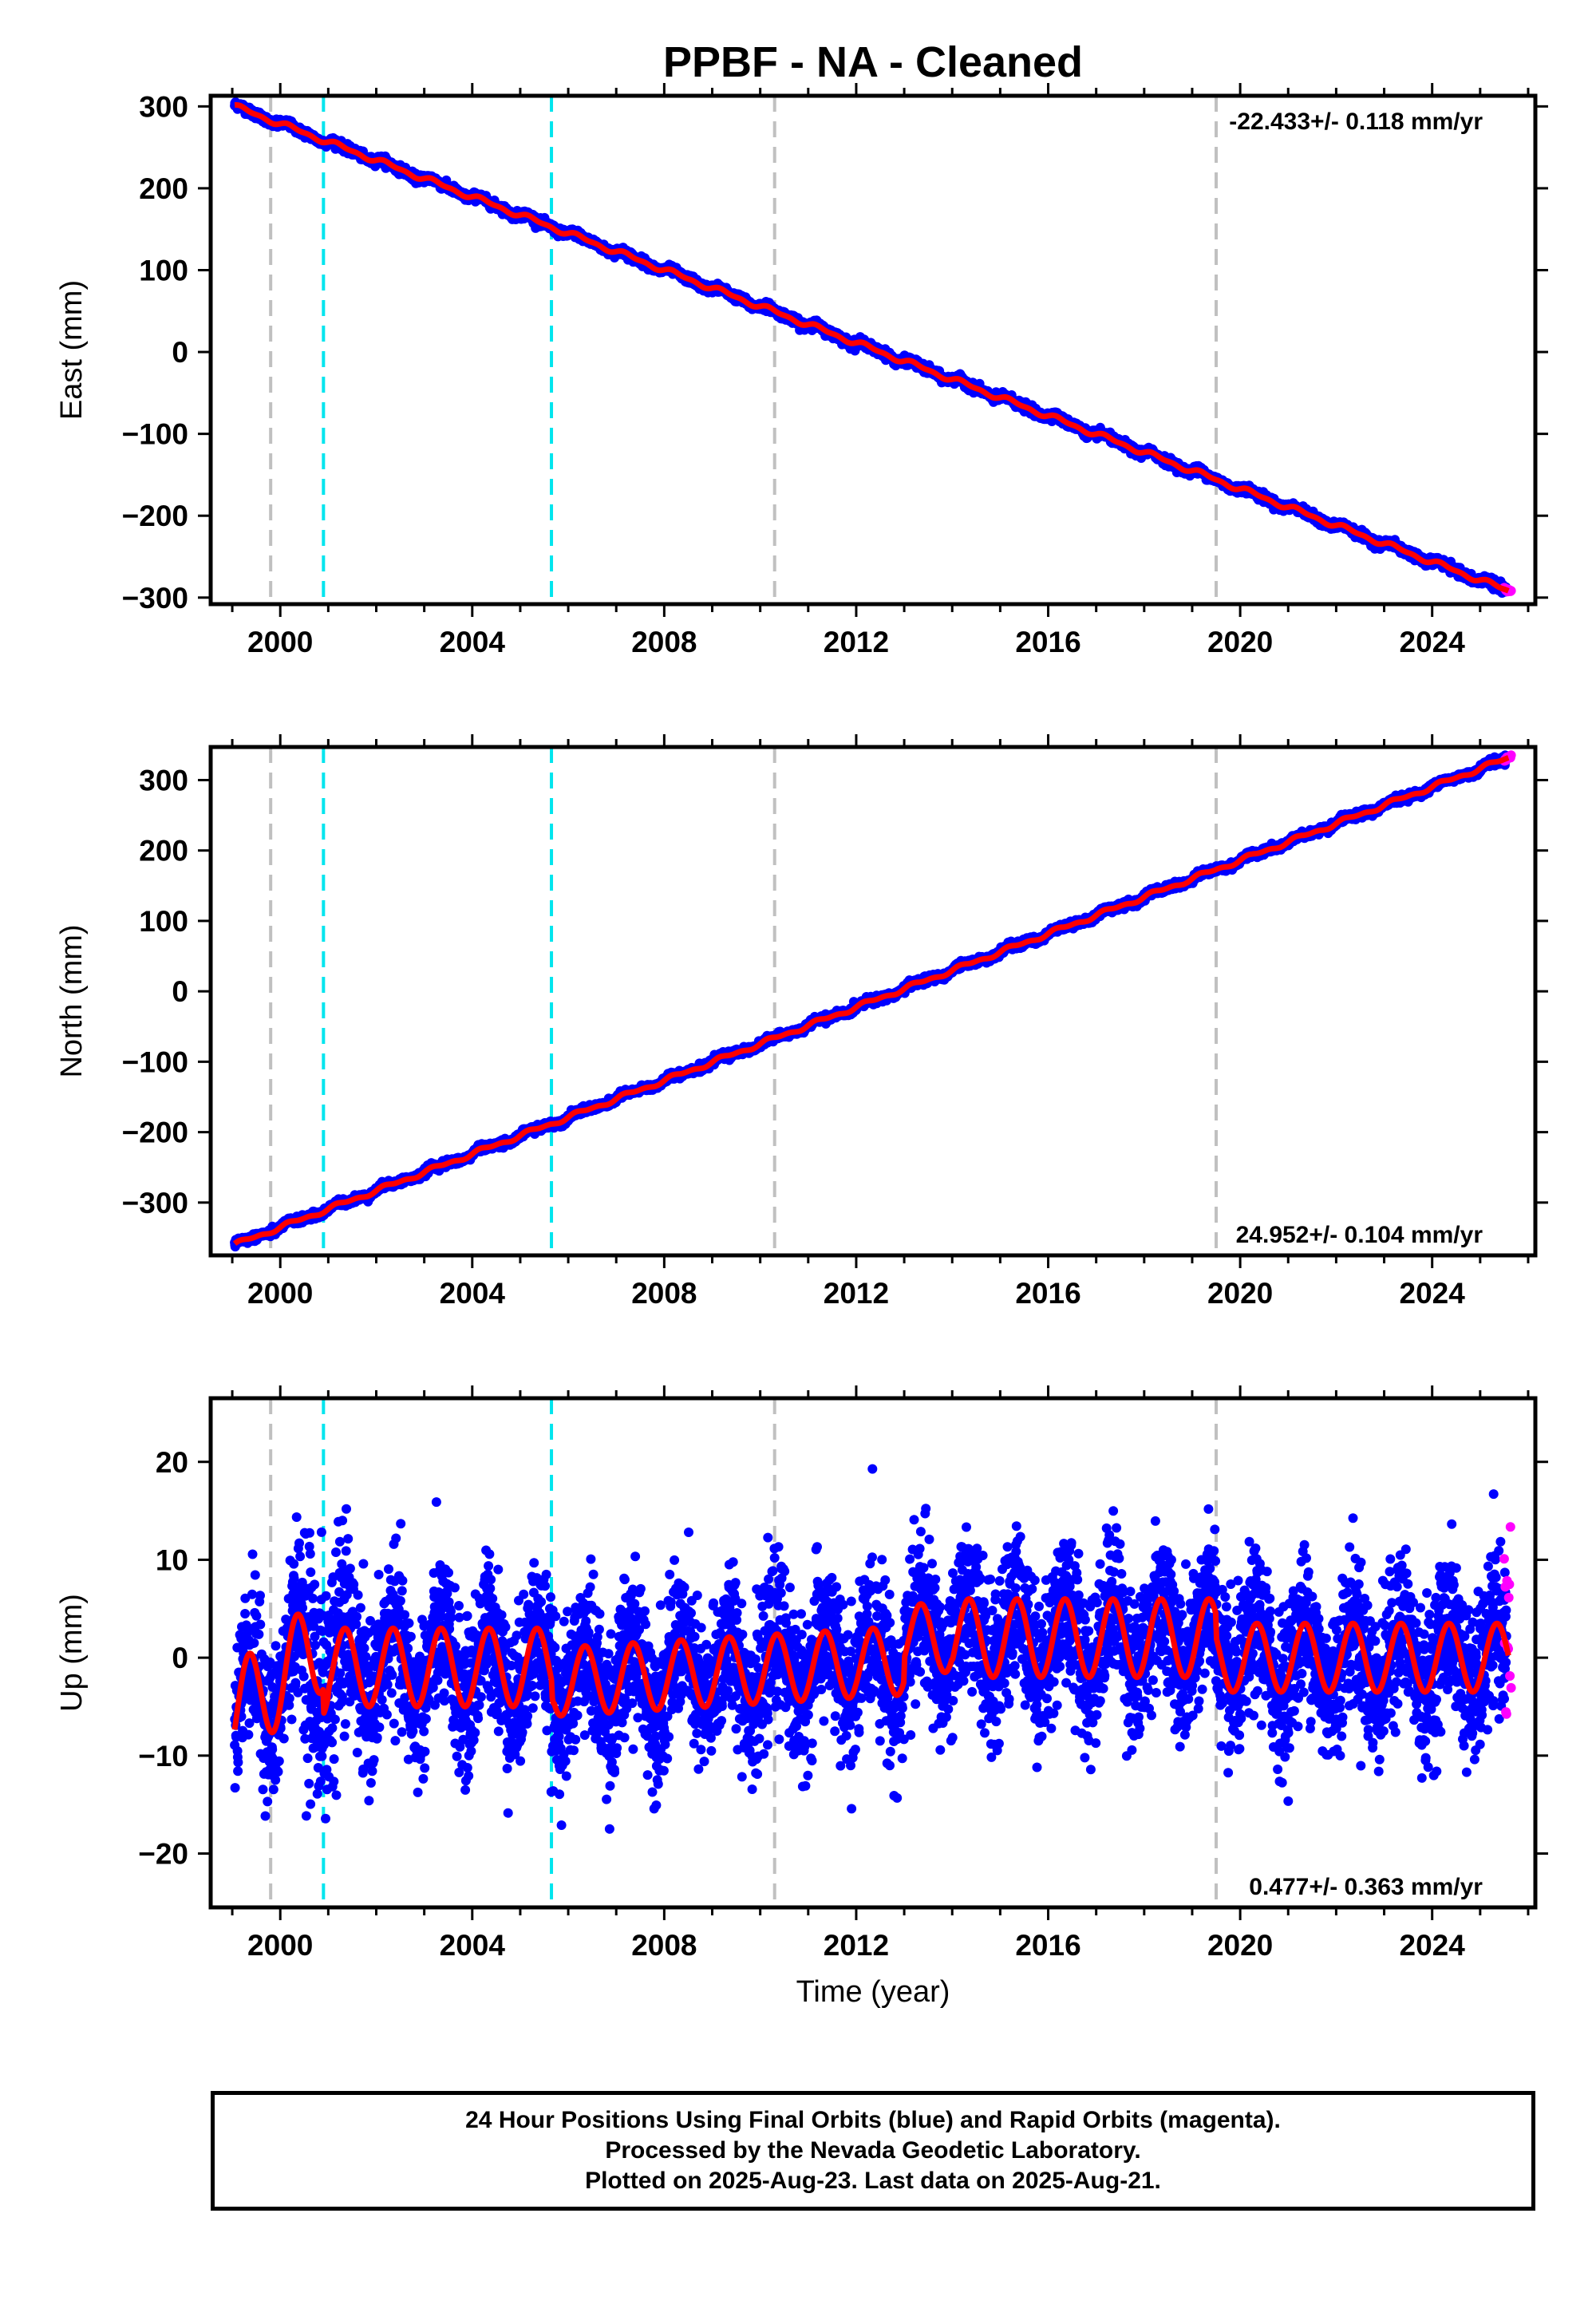 The image size is (1596, 2316). What do you see at coordinates (72, 350) in the screenshot?
I see `y-axis-label: East (mm)` at bounding box center [72, 350].